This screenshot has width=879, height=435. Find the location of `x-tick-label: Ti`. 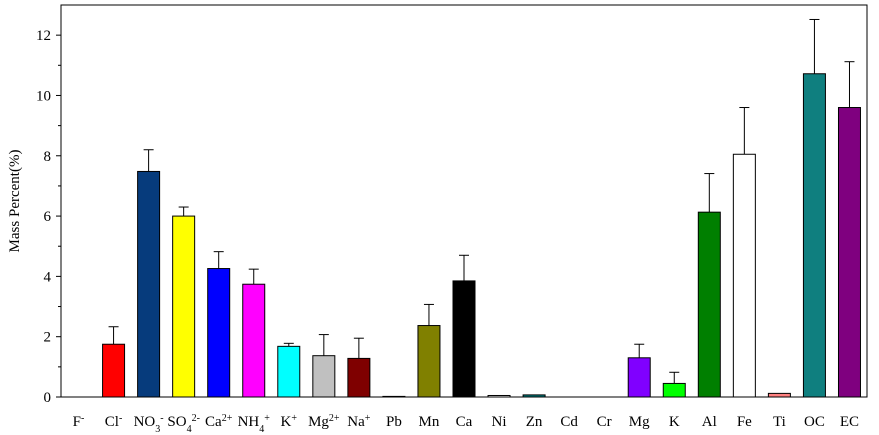

x-tick-label: Ti is located at coordinates (779, 422).